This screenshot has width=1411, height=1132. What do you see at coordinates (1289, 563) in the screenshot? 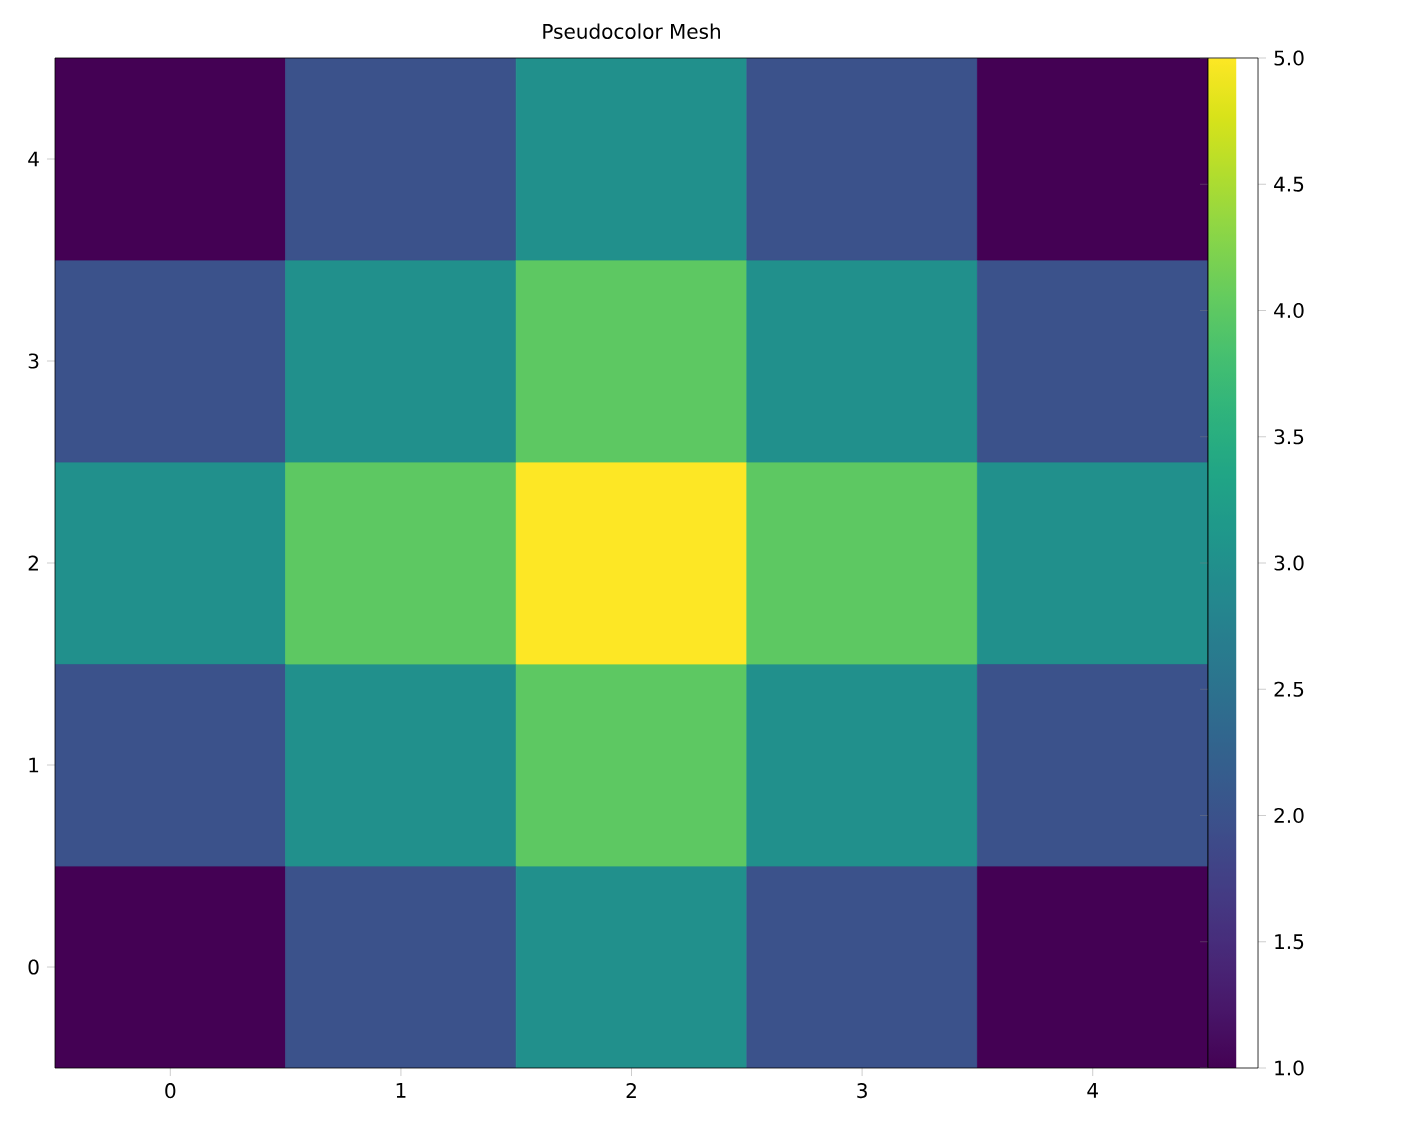
I see `color-bar-label: 3.0` at bounding box center [1289, 563].